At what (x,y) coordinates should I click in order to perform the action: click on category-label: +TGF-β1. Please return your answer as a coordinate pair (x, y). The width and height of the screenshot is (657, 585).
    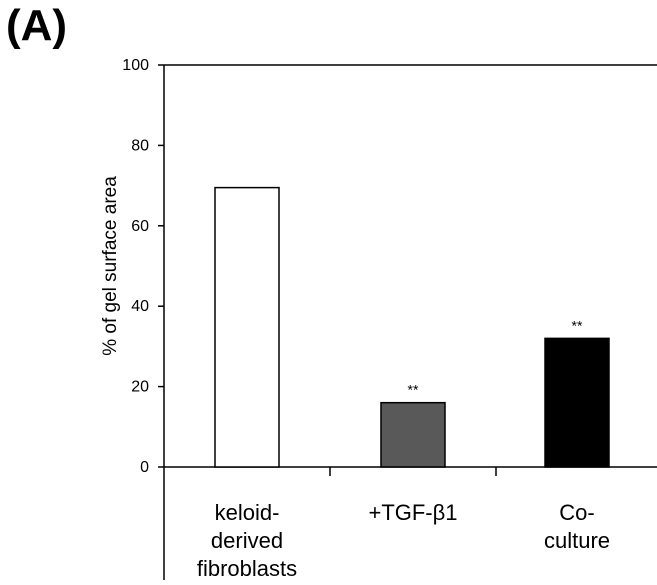
    Looking at the image, I should click on (412, 512).